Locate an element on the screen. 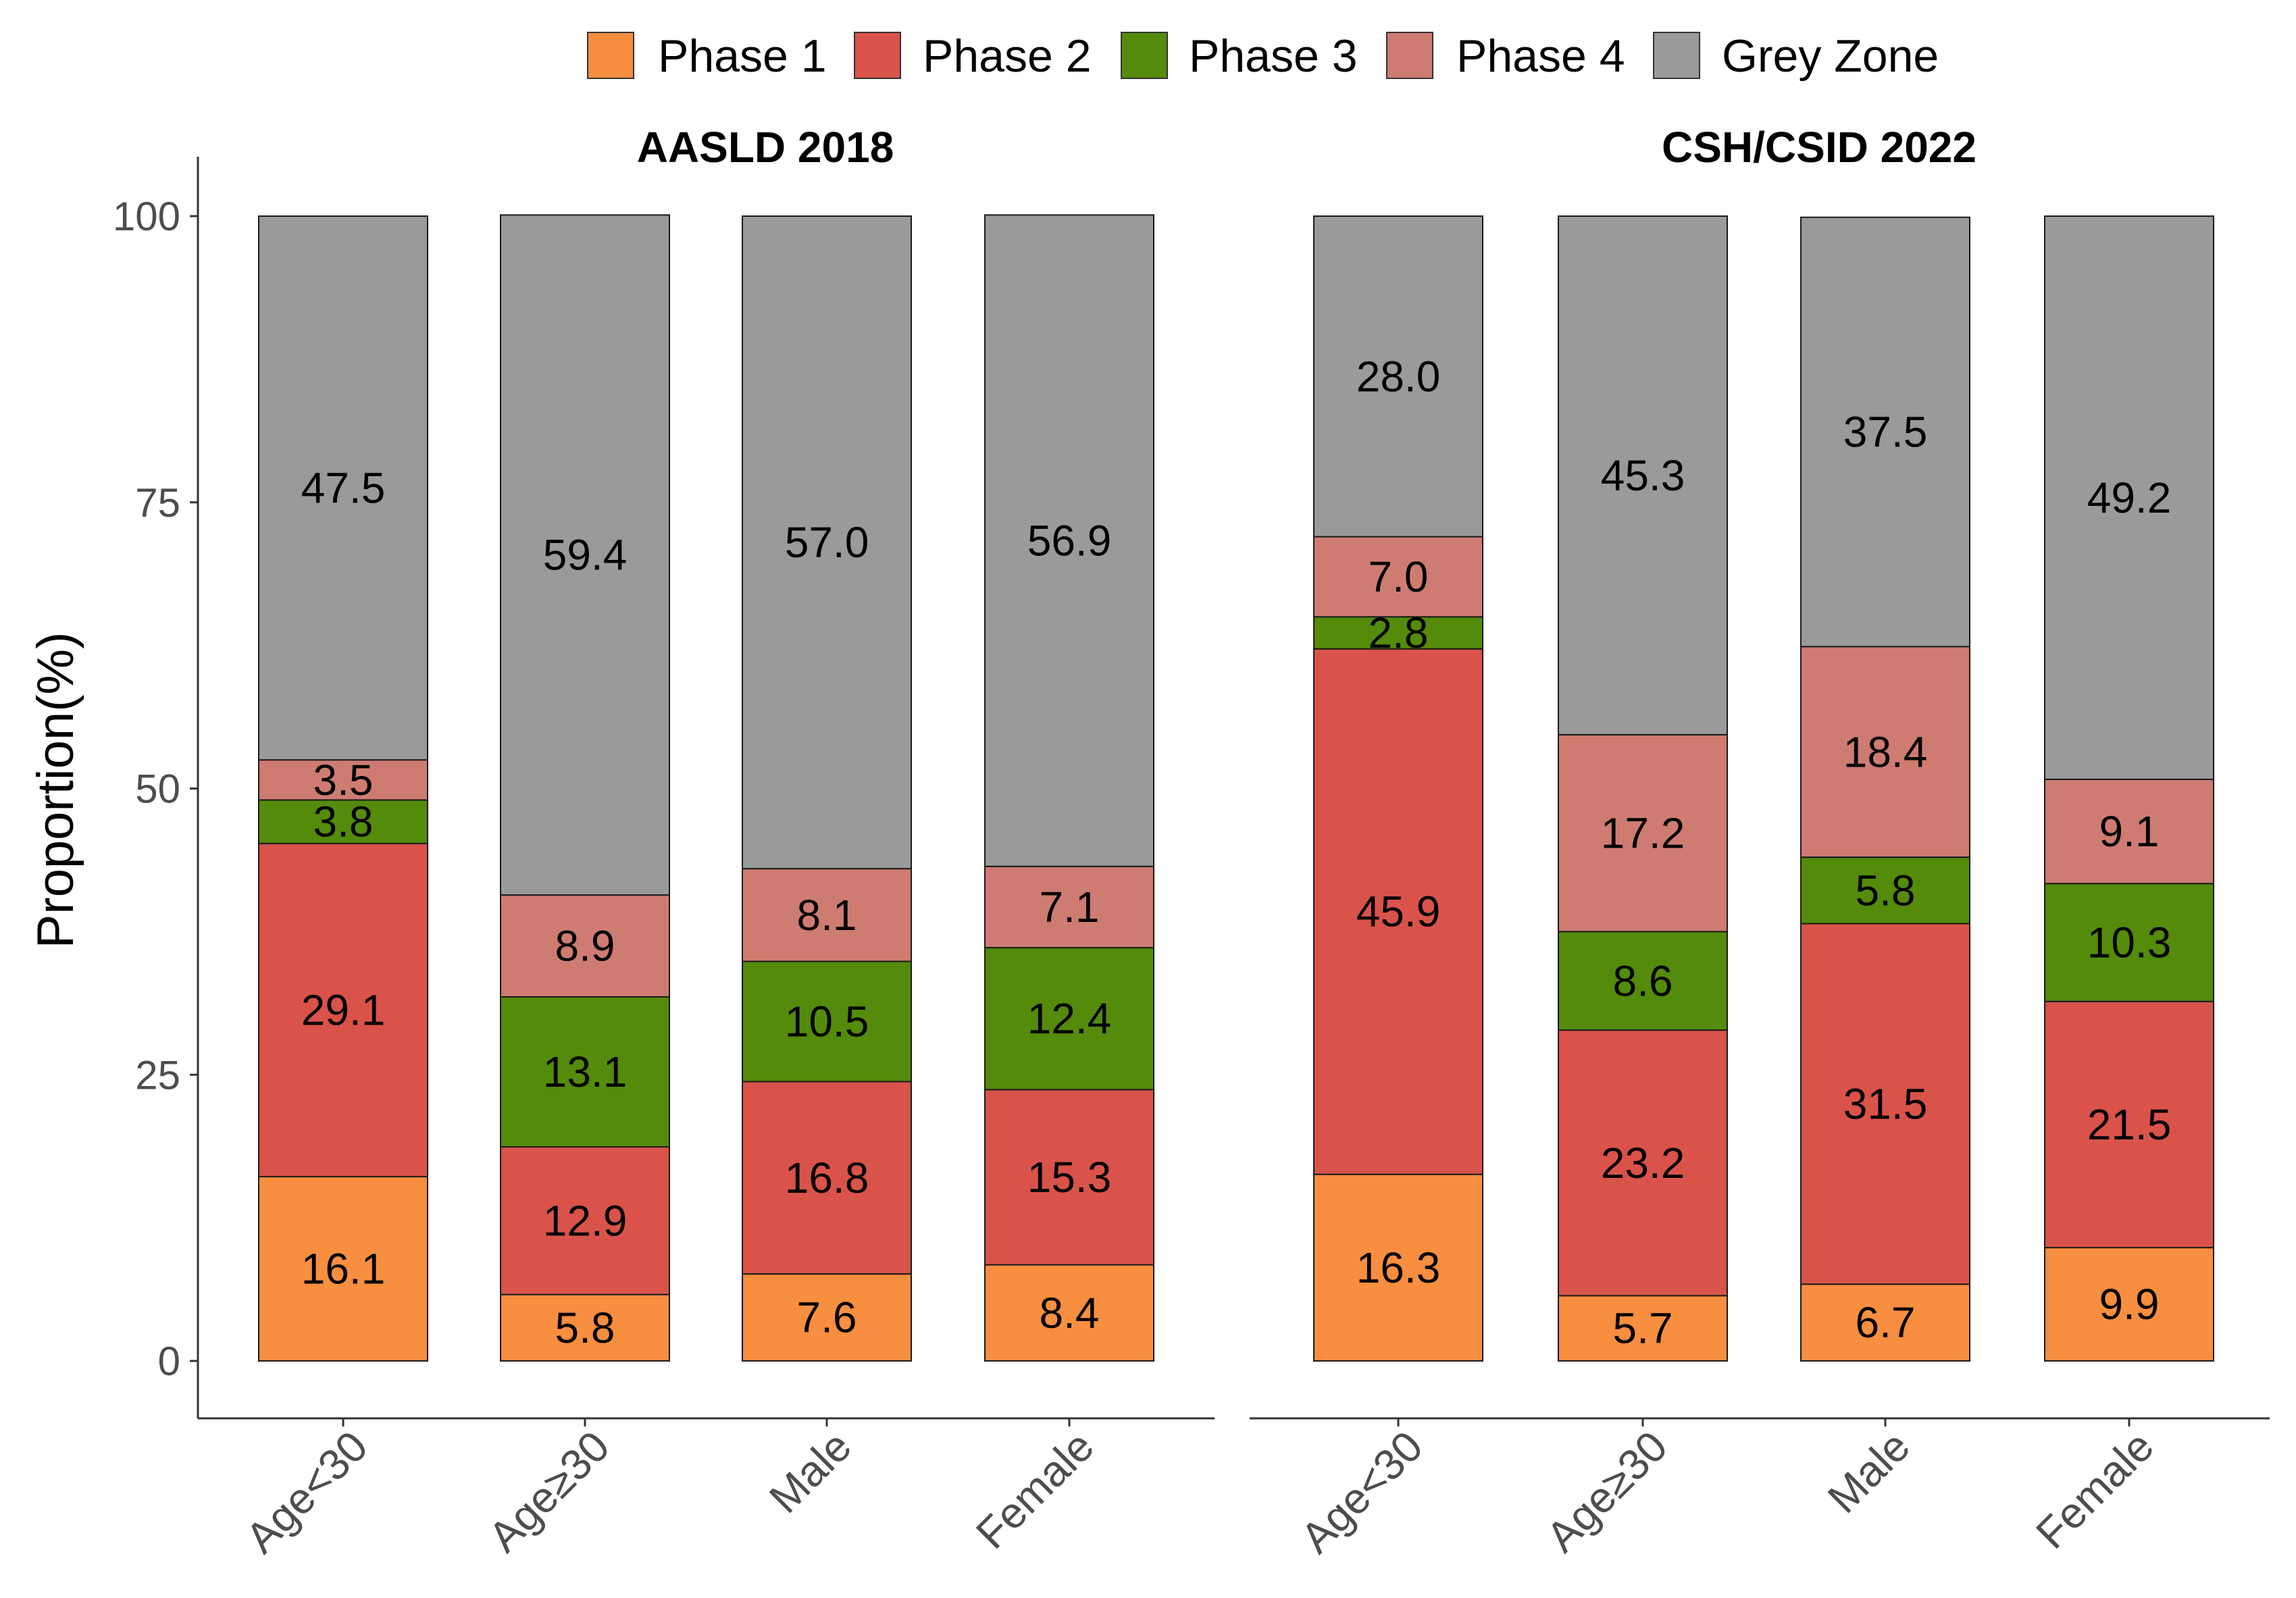 The width and height of the screenshot is (2296, 1598). y-tick-label-100: 100 is located at coordinates (146, 216).